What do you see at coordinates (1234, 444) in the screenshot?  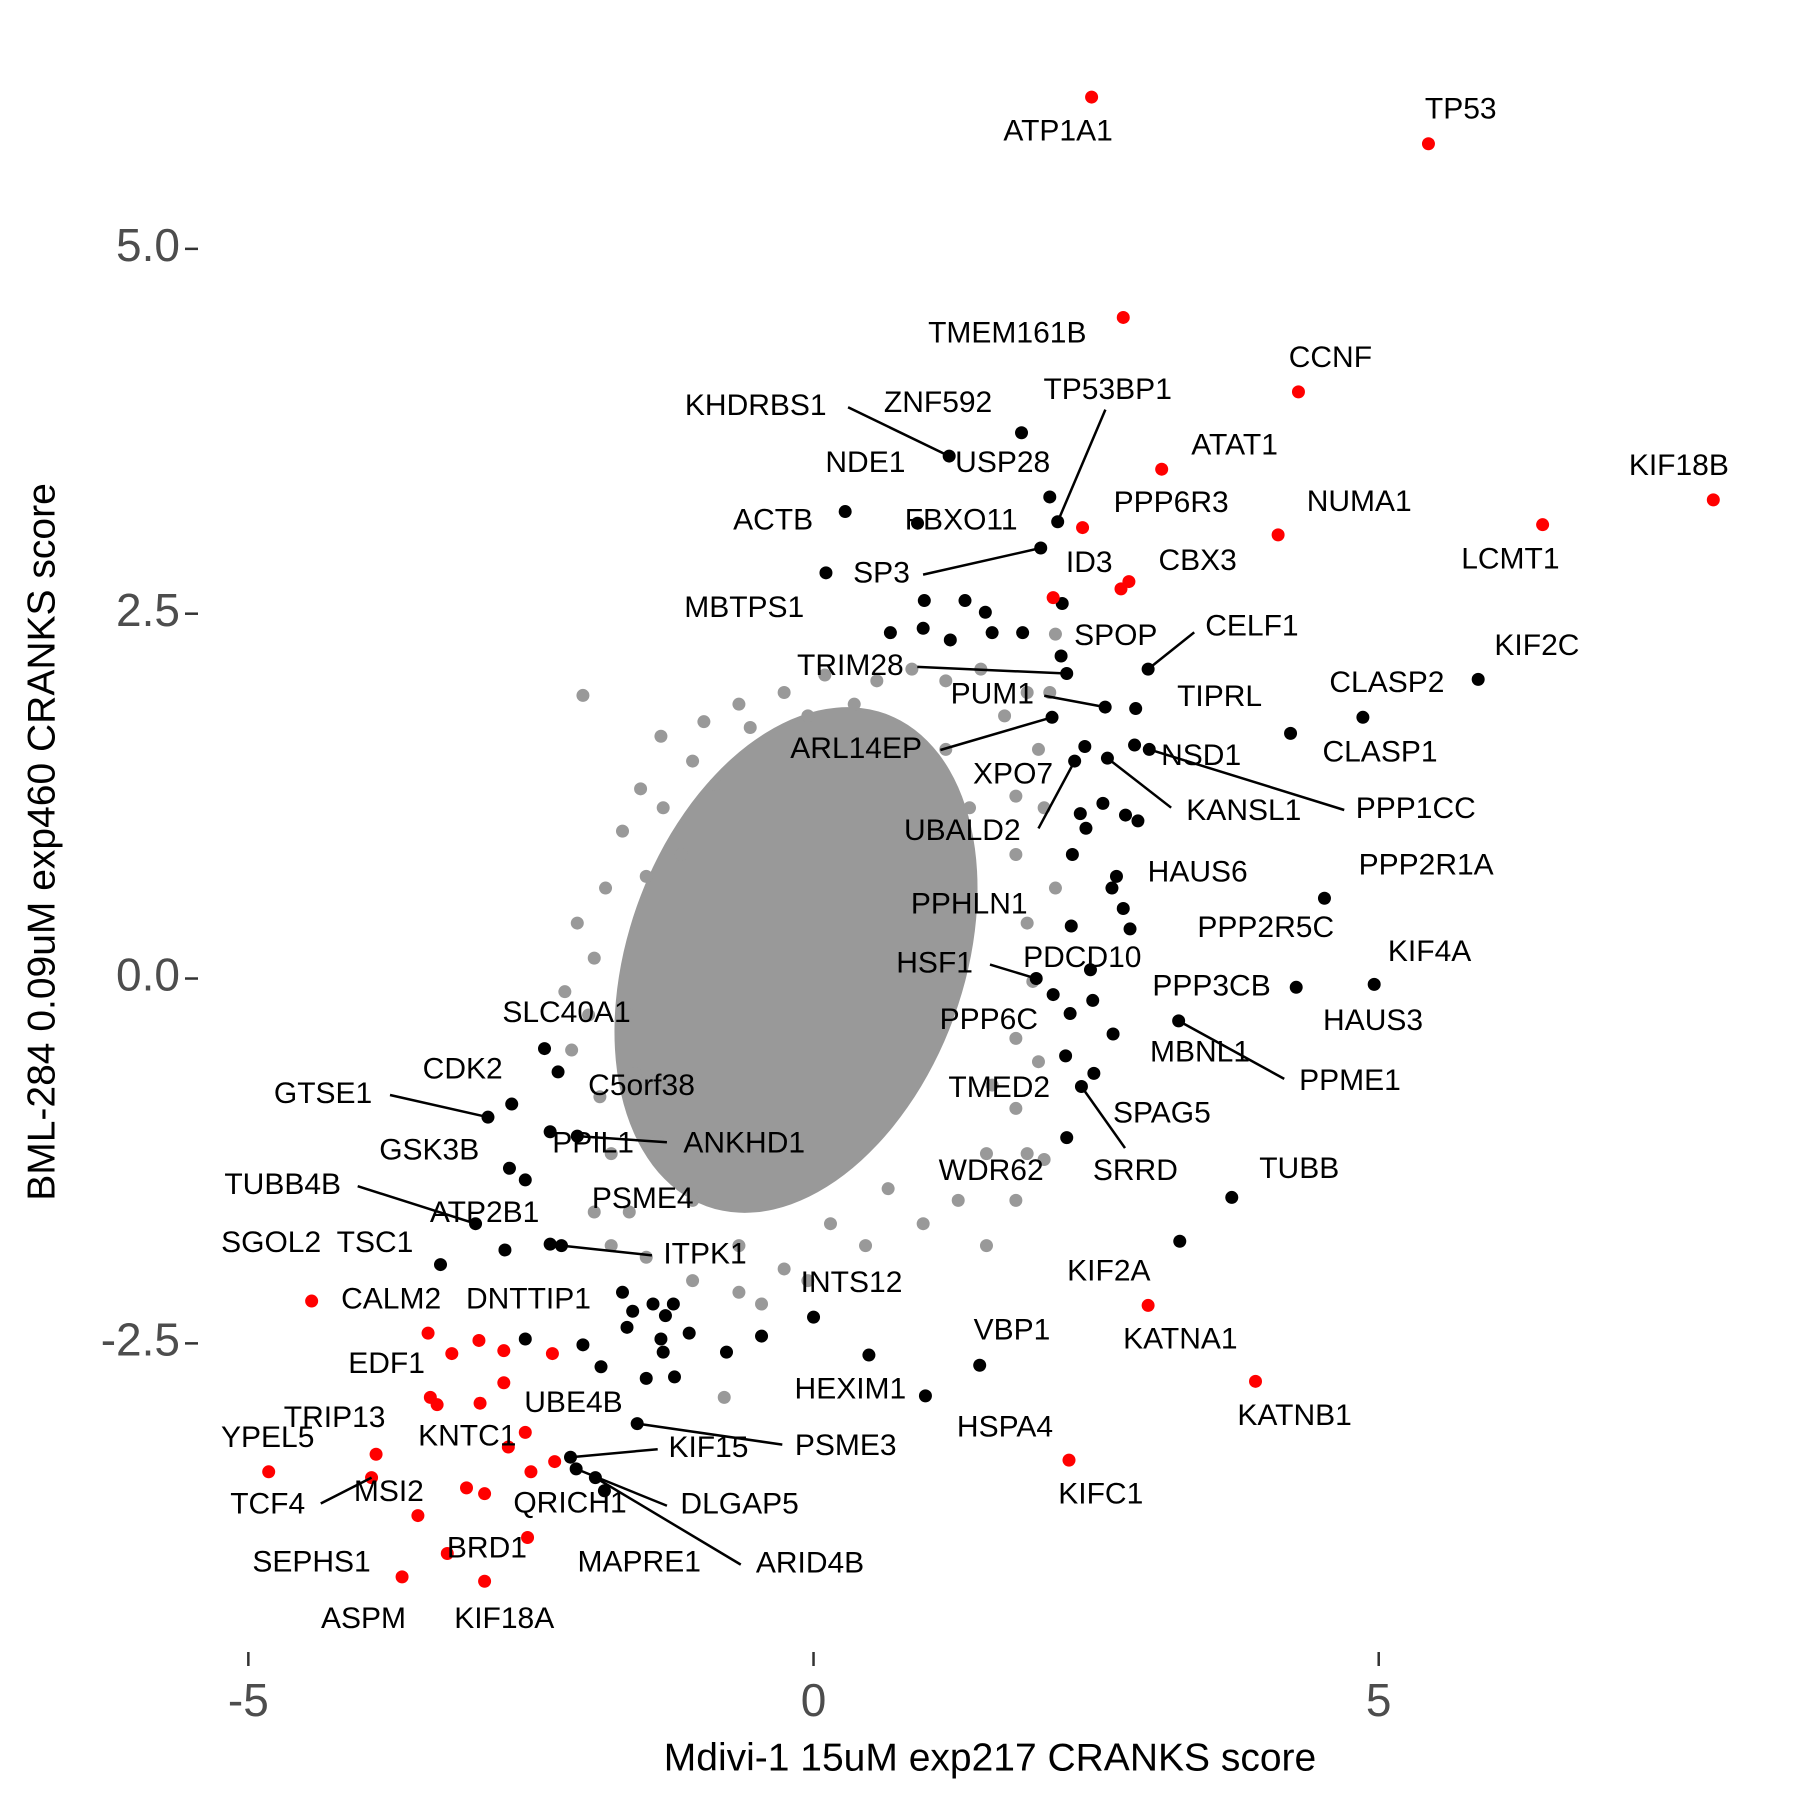 I see `point-label: ATAT1` at bounding box center [1234, 444].